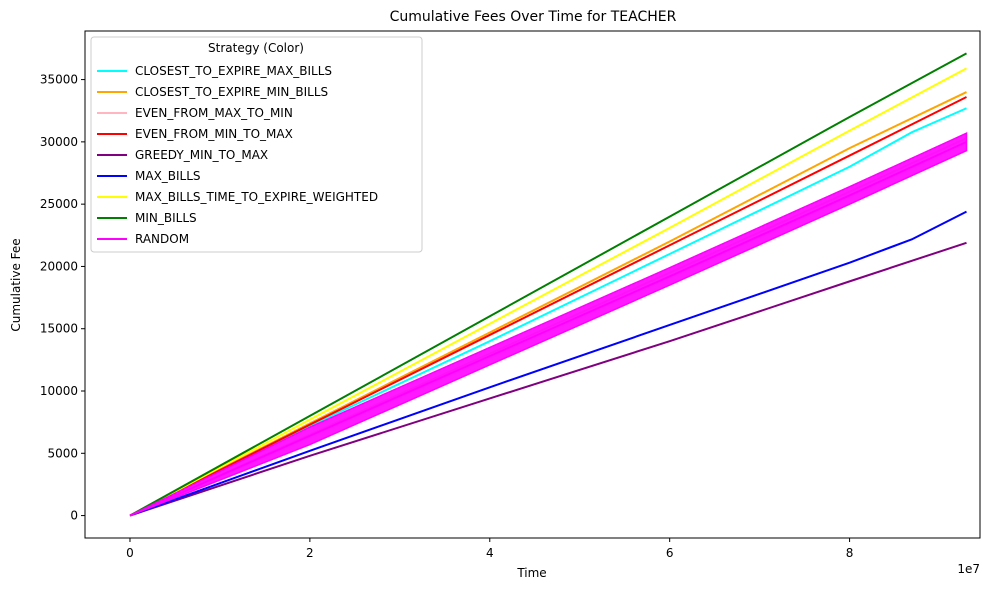 This screenshot has width=989, height=590. Describe the element at coordinates (214, 113) in the screenshot. I see `legend-label-even-from-max-to-min: EVEN_FROM_MAX_TO_MIN` at that location.